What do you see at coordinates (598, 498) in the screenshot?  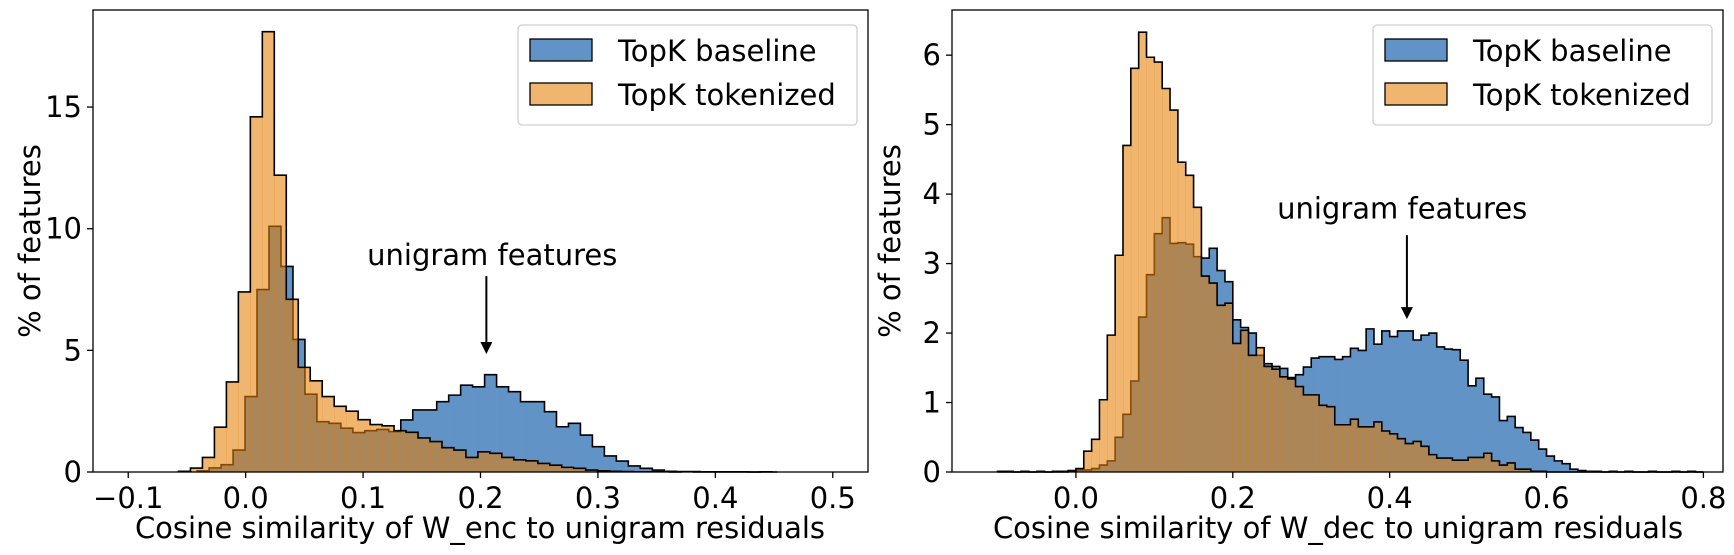 I see `x-tick-label: 0.3` at bounding box center [598, 498].